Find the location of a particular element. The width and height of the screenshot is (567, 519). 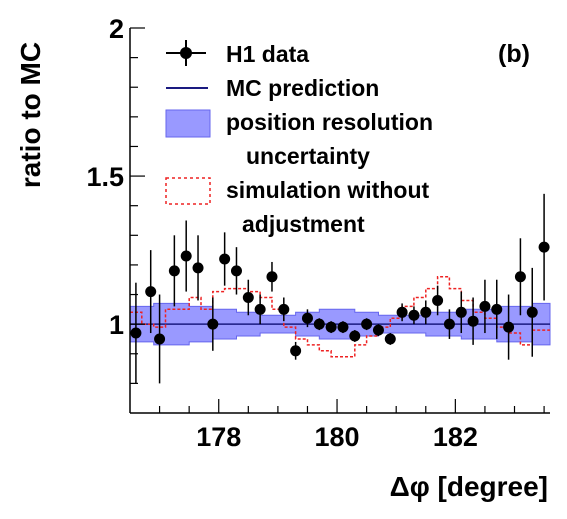

simulation-histogram is located at coordinates (340, 317).